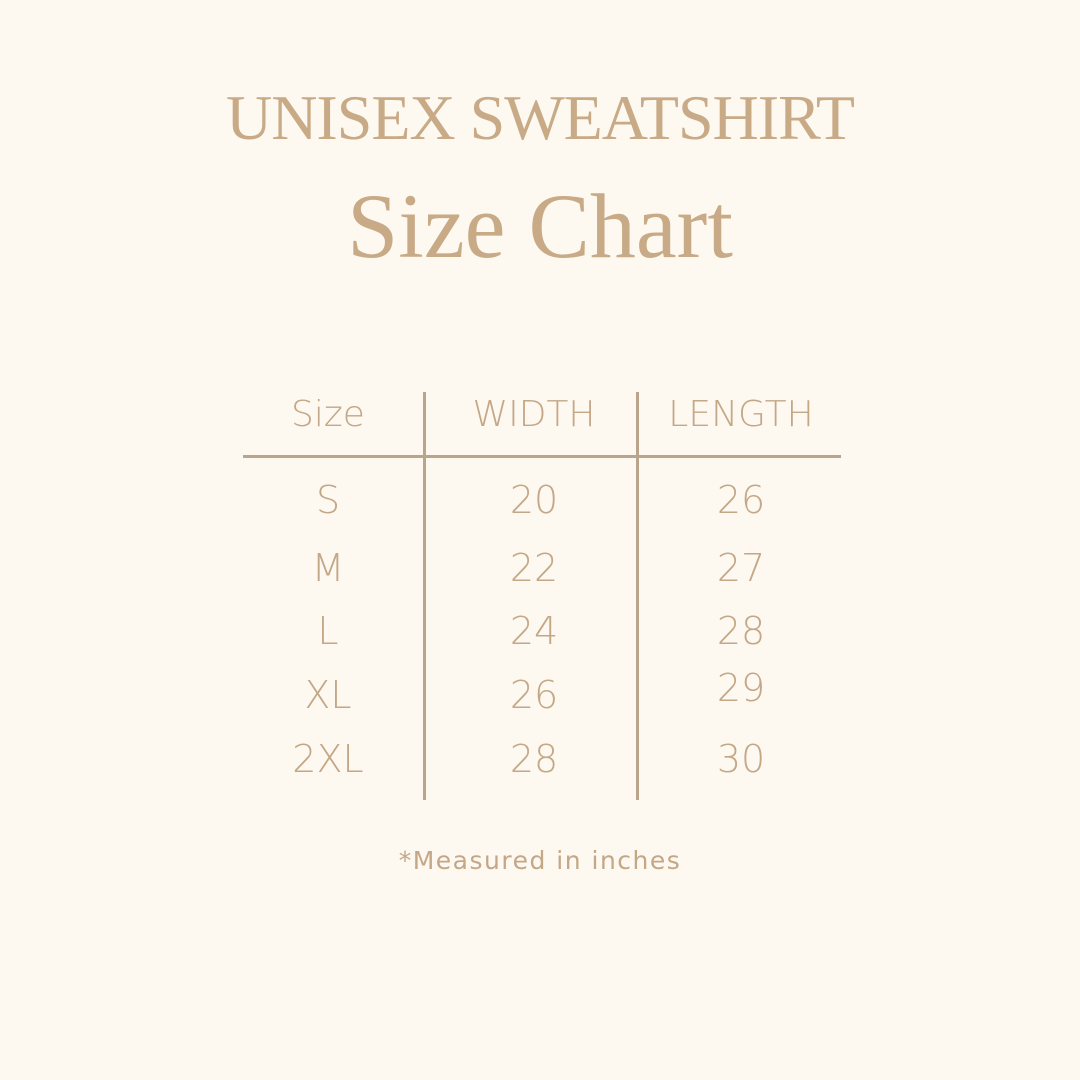 The image size is (1080, 1080). What do you see at coordinates (534, 500) in the screenshot?
I see `table-cell: 20` at bounding box center [534, 500].